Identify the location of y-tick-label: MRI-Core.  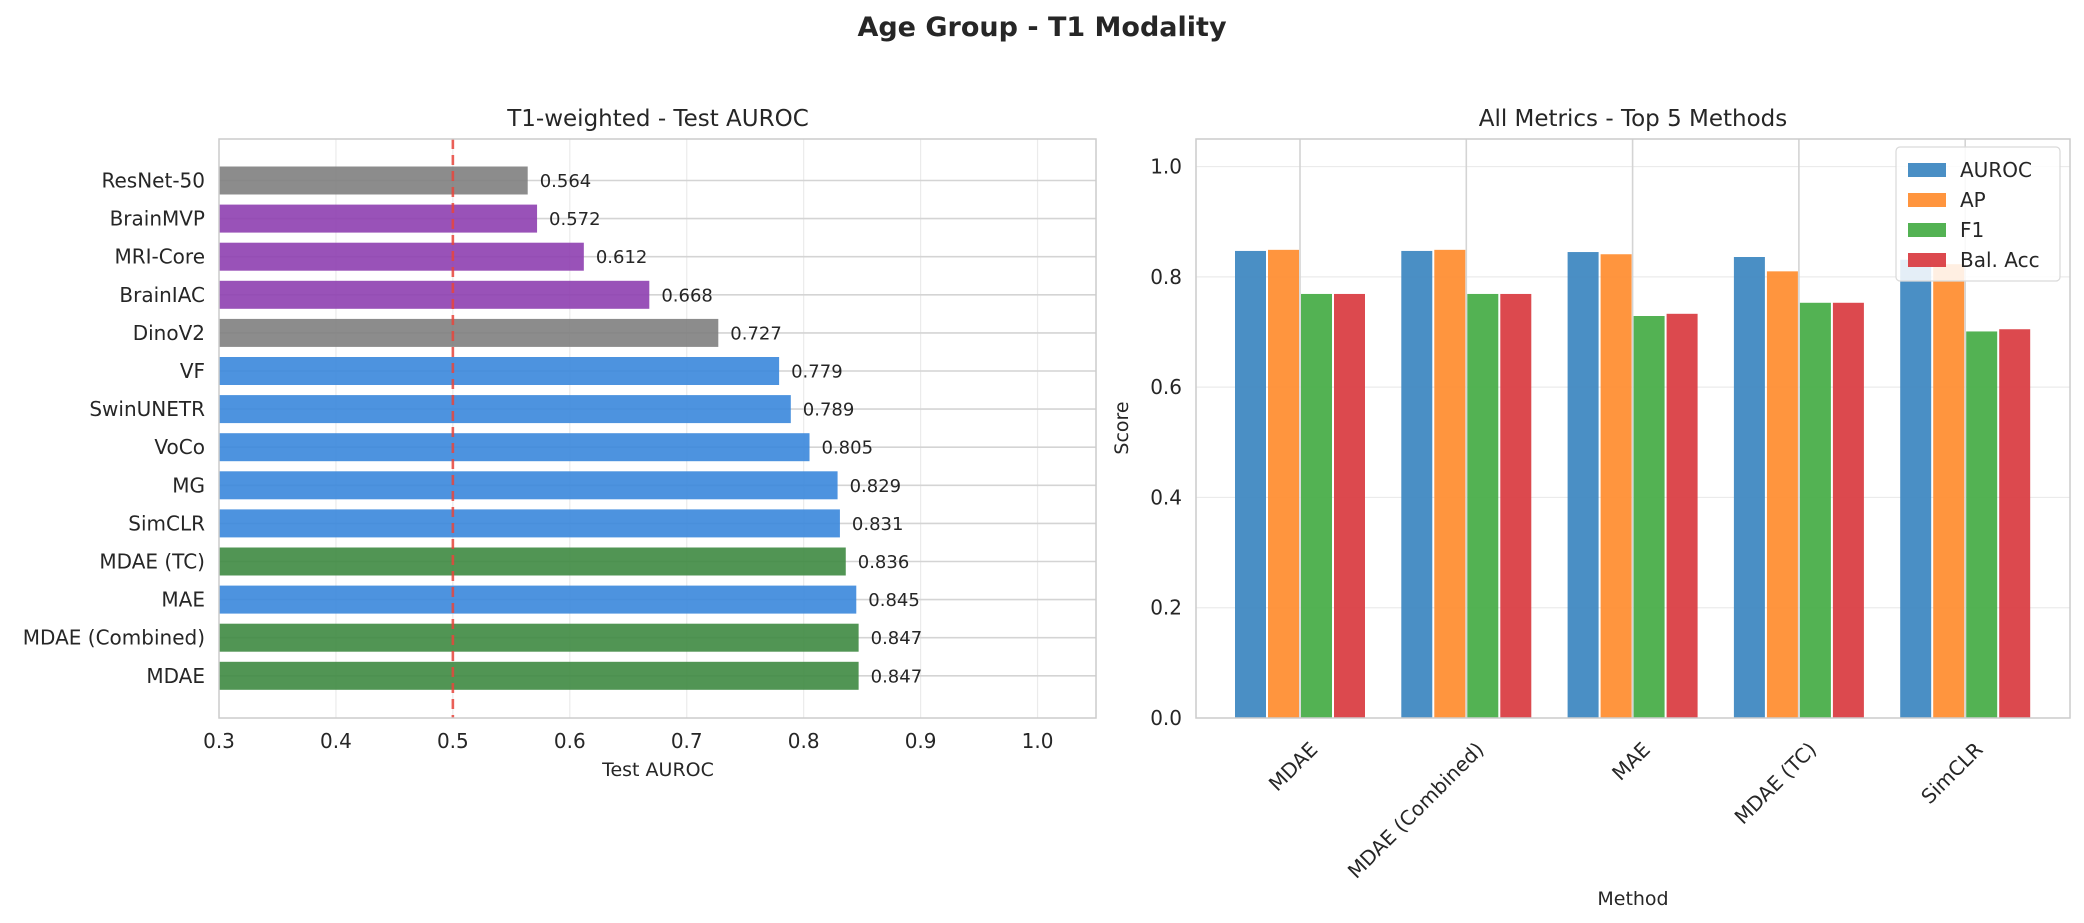
(159, 257).